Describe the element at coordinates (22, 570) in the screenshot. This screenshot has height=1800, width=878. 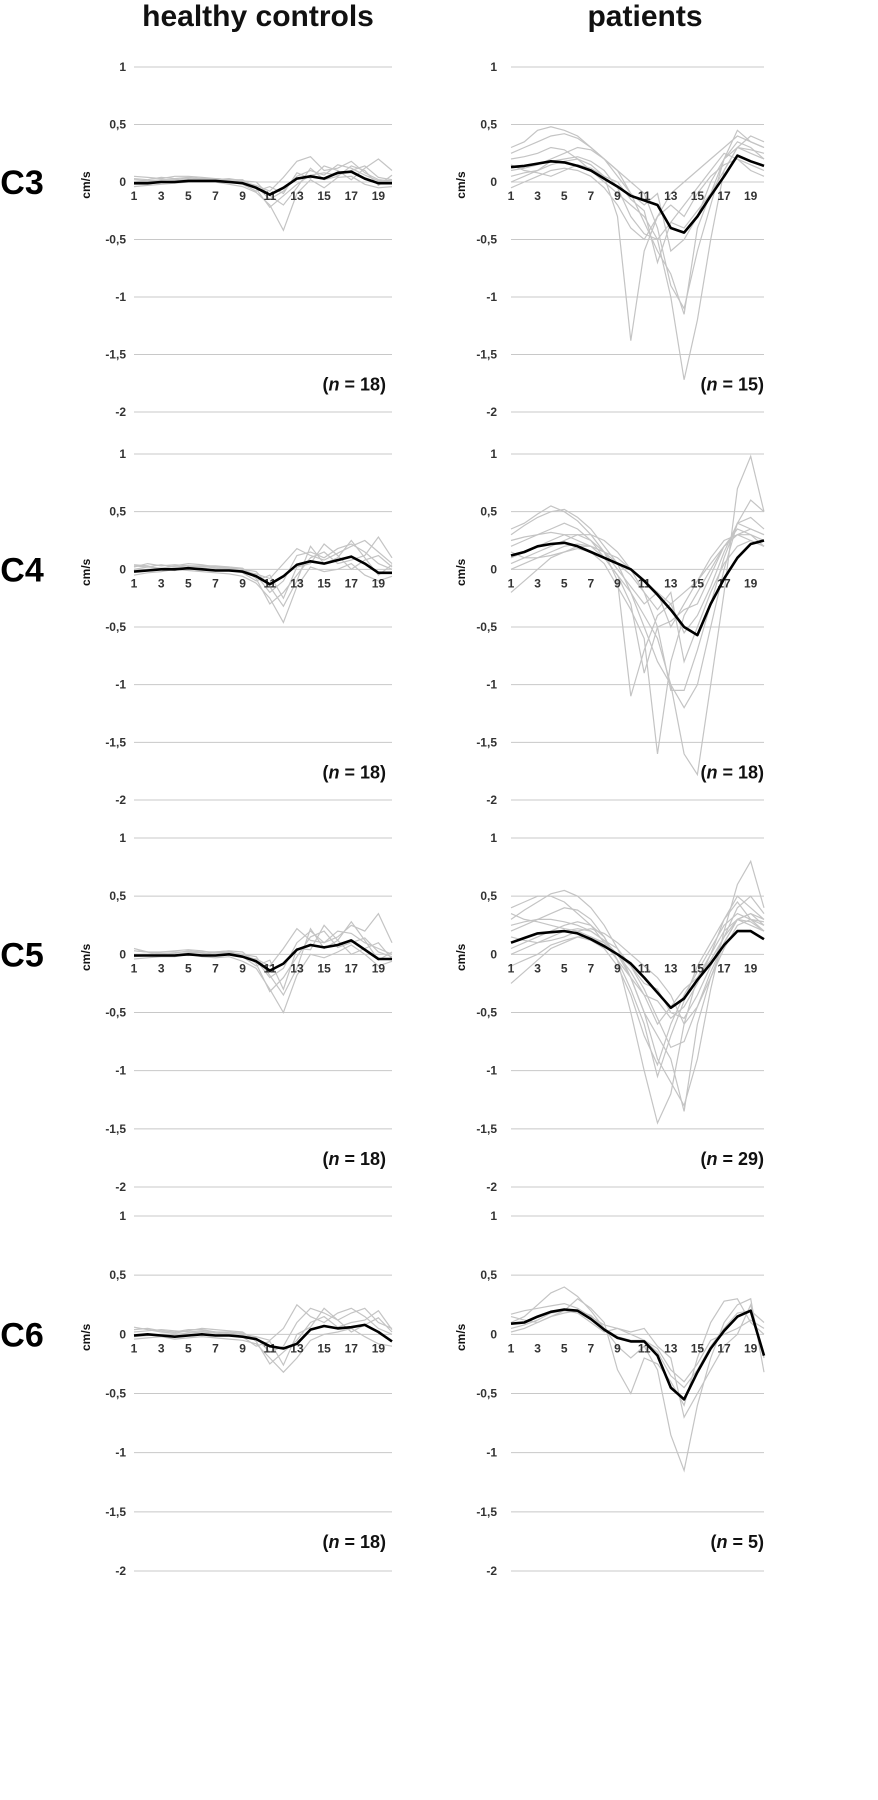
I see `row-label-c4: C4` at that location.